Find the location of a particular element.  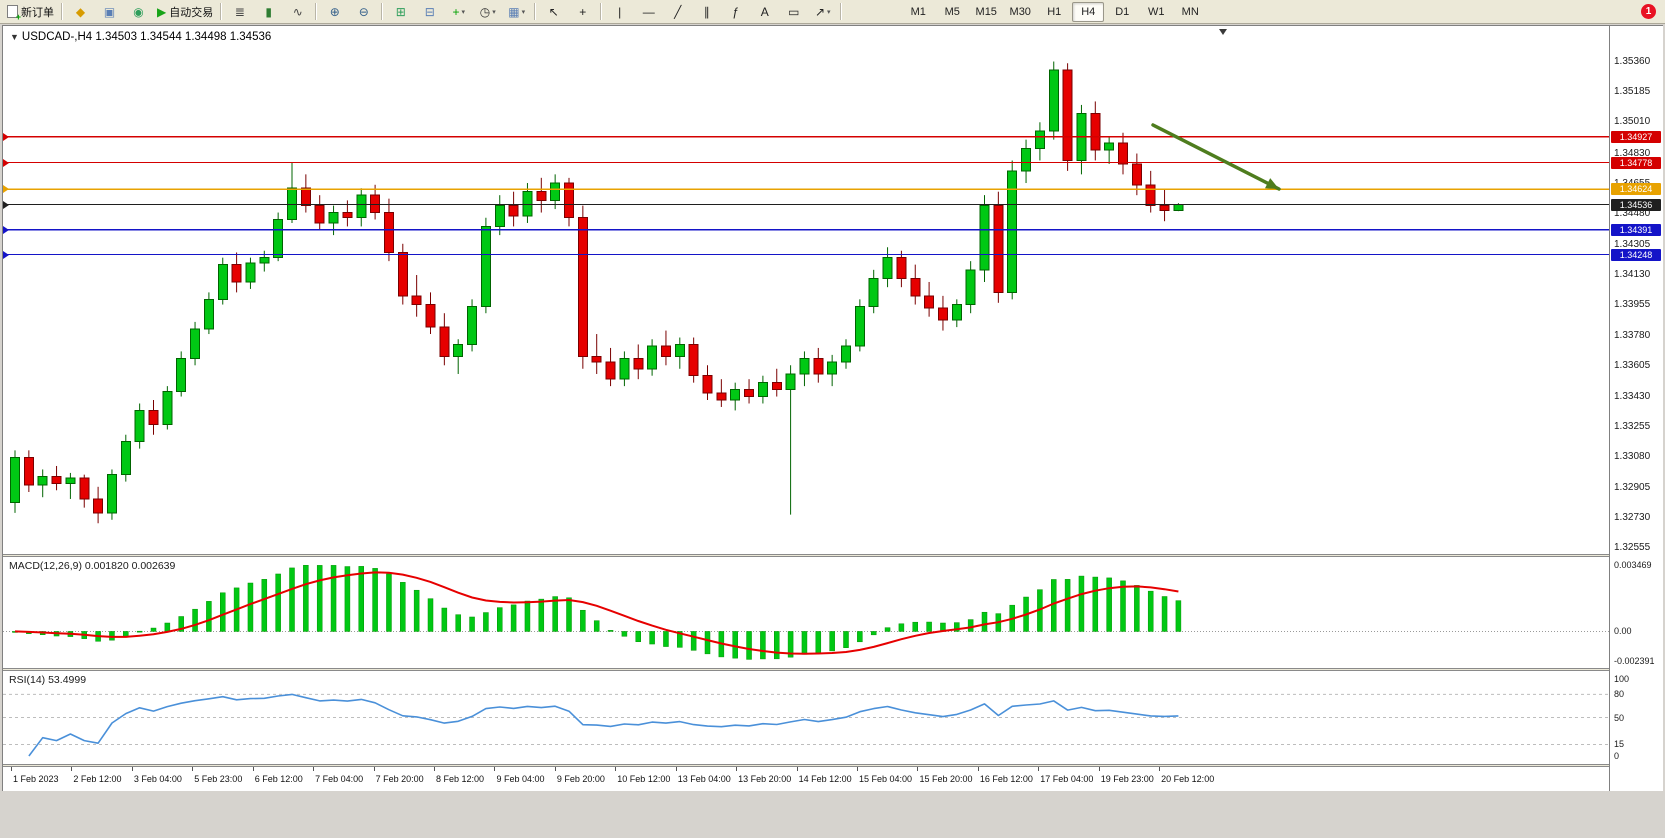

macd-label: MACD(12,26,9) 0.001820 0.002639 is located at coordinates (92, 566).